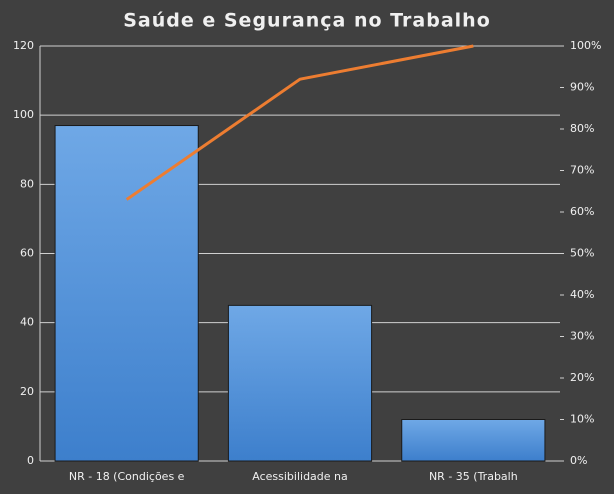 This screenshot has width=614, height=494. Describe the element at coordinates (30, 460) in the screenshot. I see `y-tick-label: 0` at that location.